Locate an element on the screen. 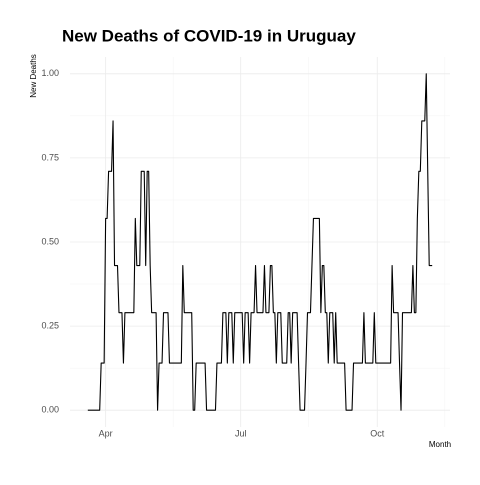 This screenshot has height=485, width=480. y-tick-label: 1.00 is located at coordinates (50, 73).